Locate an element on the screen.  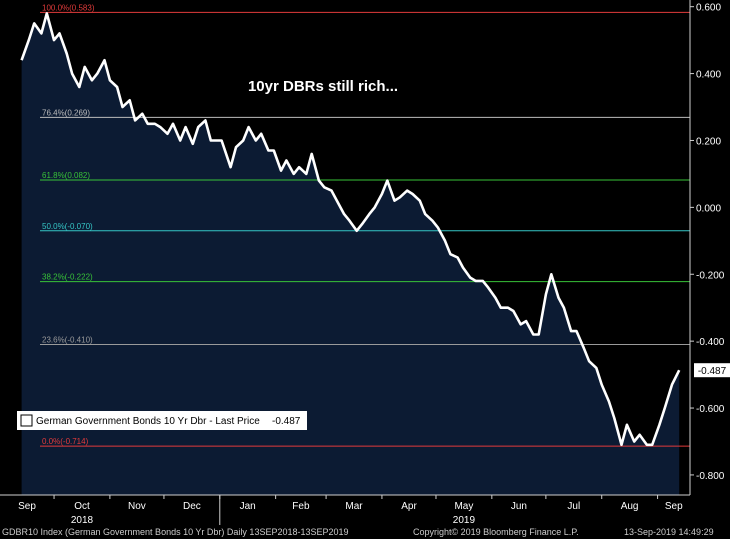
legend-entry-value: -0.487 is located at coordinates (286, 421).